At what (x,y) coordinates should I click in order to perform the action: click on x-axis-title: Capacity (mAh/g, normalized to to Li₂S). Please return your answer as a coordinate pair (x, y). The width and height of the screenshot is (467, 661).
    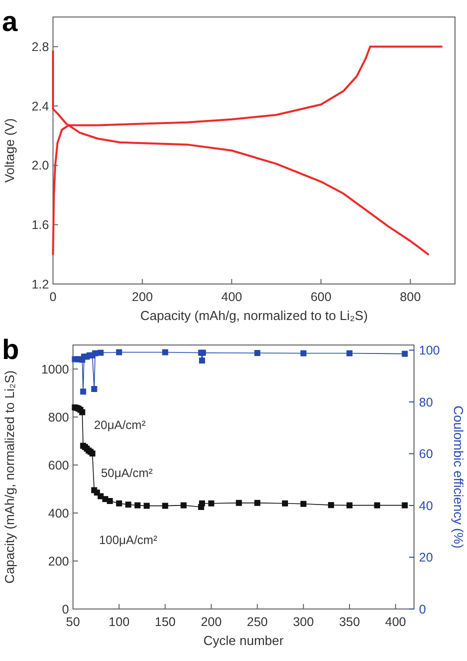
    Looking at the image, I should click on (254, 315).